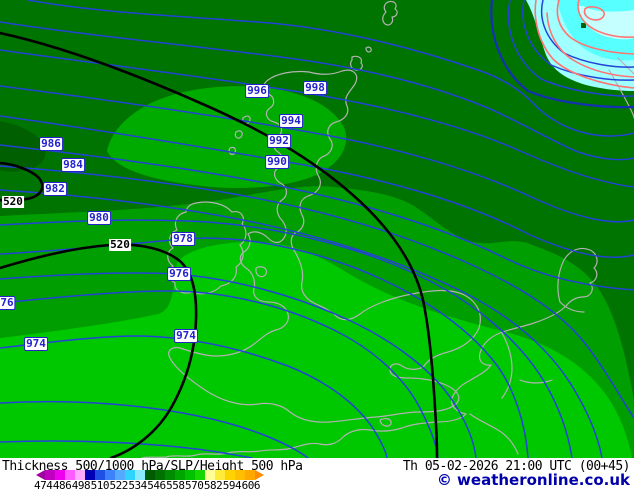 Image resolution: width=634 pixels, height=490 pixels. What do you see at coordinates (81, 484) in the screenshot?
I see `legend-tick: 498` at bounding box center [81, 484].